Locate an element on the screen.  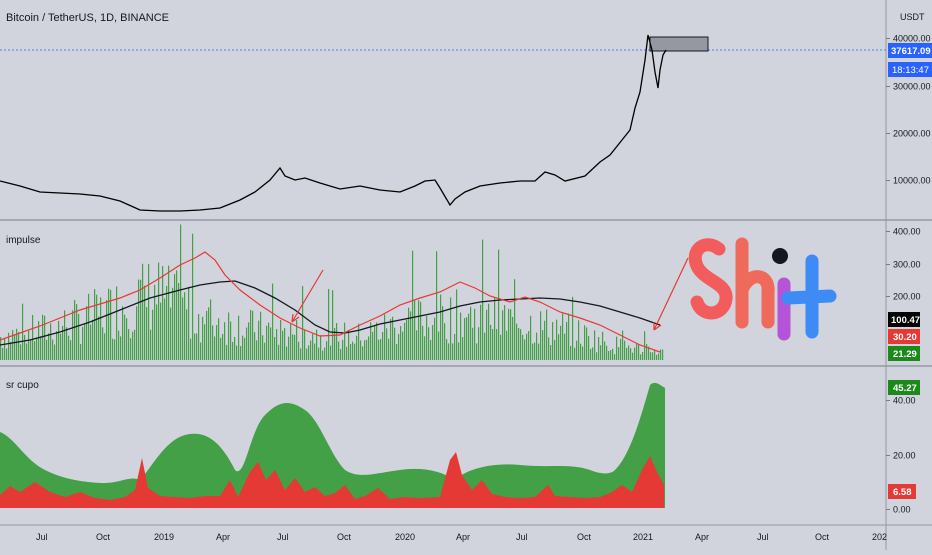
price-tick-label-40000: 40000.00 is located at coordinates (912, 39).